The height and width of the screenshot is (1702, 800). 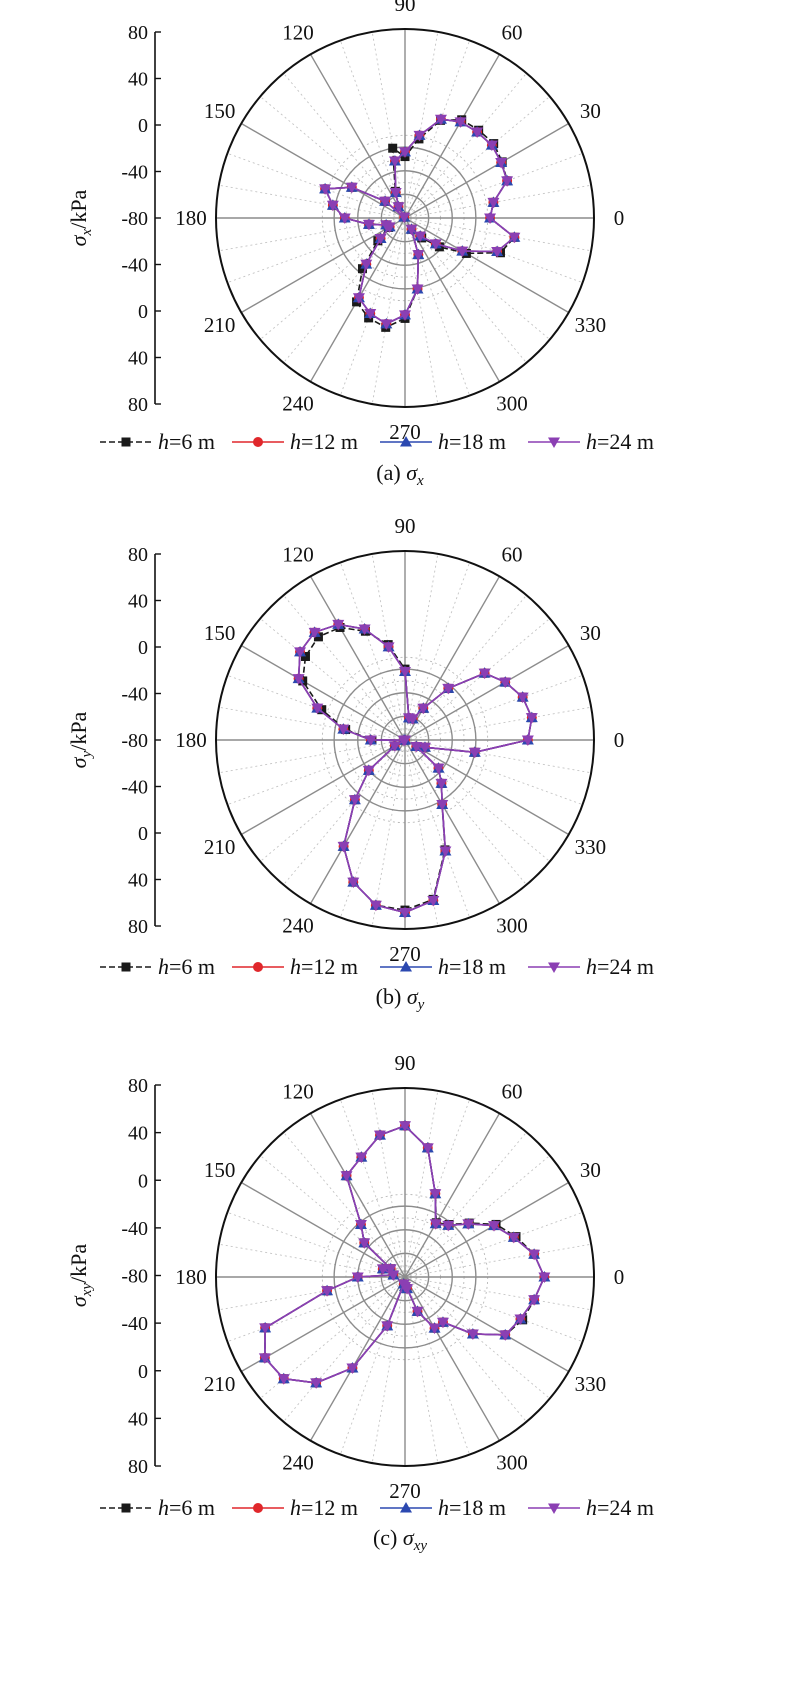 What do you see at coordinates (591, 325) in the screenshot?
I see `angle-label: 330` at bounding box center [591, 325].